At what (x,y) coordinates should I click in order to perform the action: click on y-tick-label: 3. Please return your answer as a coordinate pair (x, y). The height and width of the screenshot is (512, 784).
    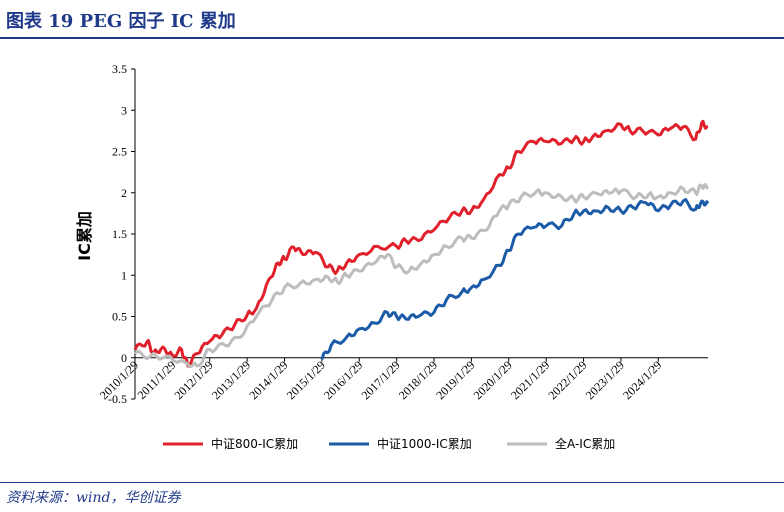
    Looking at the image, I should click on (124, 110).